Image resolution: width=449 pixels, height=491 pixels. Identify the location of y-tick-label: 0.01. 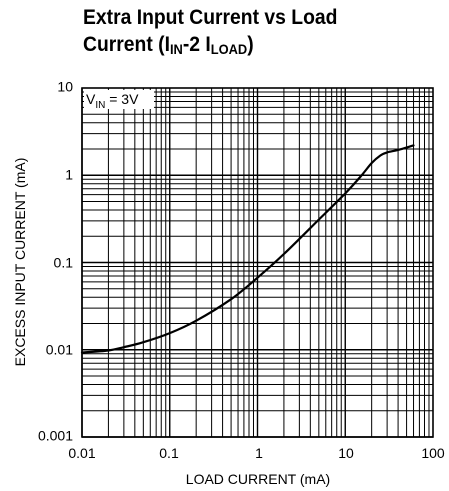
(59, 350).